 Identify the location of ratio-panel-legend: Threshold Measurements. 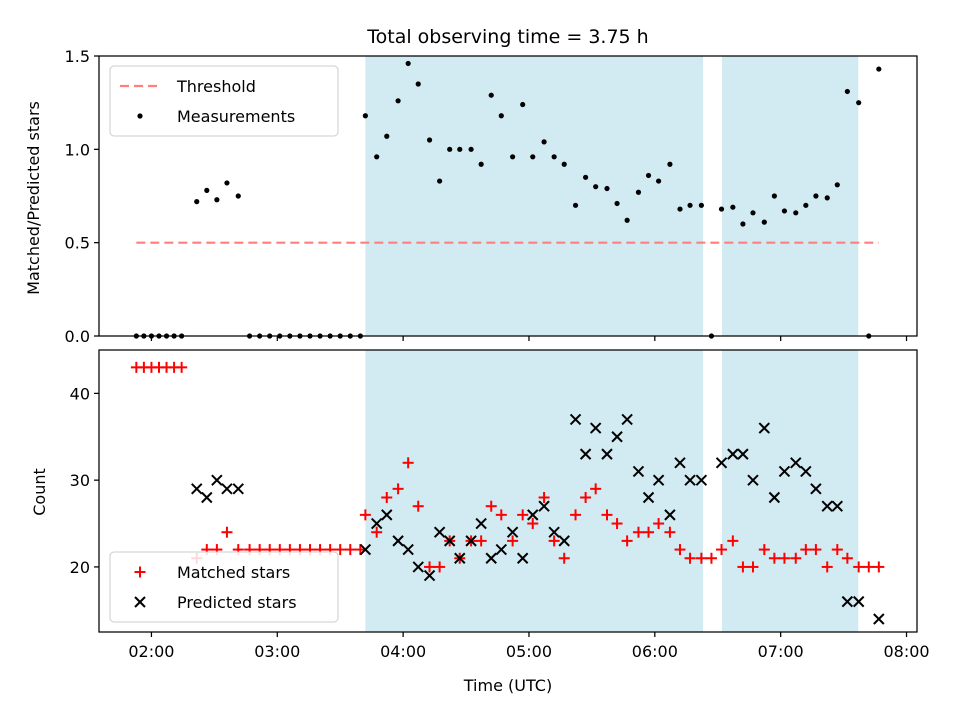
(224, 101).